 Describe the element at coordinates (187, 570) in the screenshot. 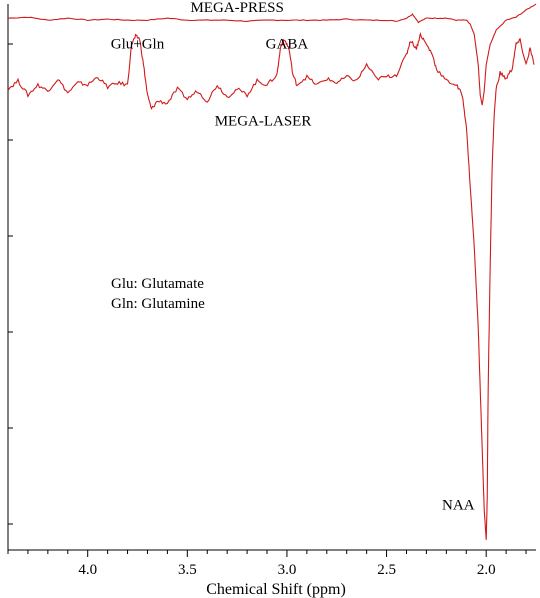

I see `x-tick-label: 3.5` at that location.